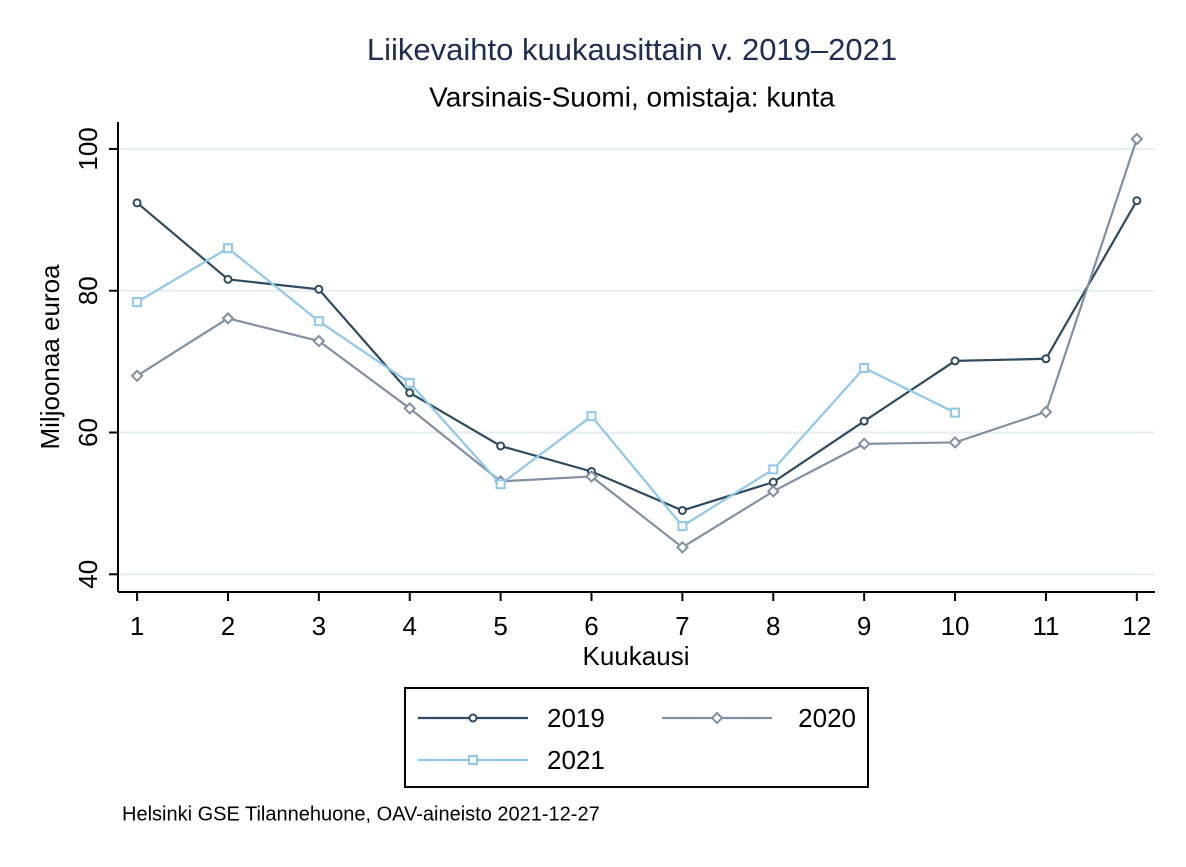 Image resolution: width=1186 pixels, height=867 pixels. What do you see at coordinates (773, 626) in the screenshot?
I see `x-tick-label: 8` at bounding box center [773, 626].